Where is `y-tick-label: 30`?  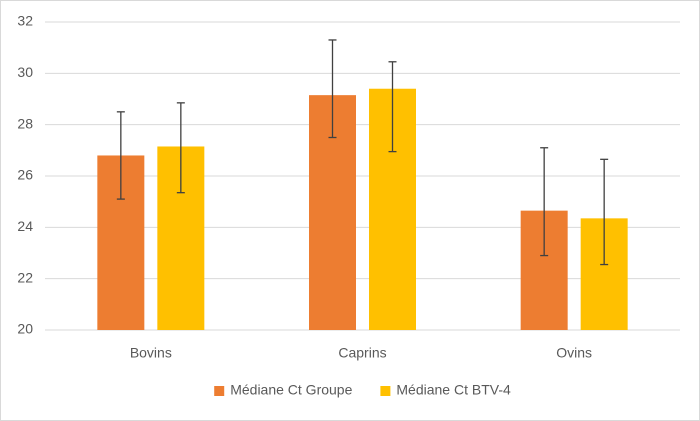 y-tick-label: 30 is located at coordinates (25, 72).